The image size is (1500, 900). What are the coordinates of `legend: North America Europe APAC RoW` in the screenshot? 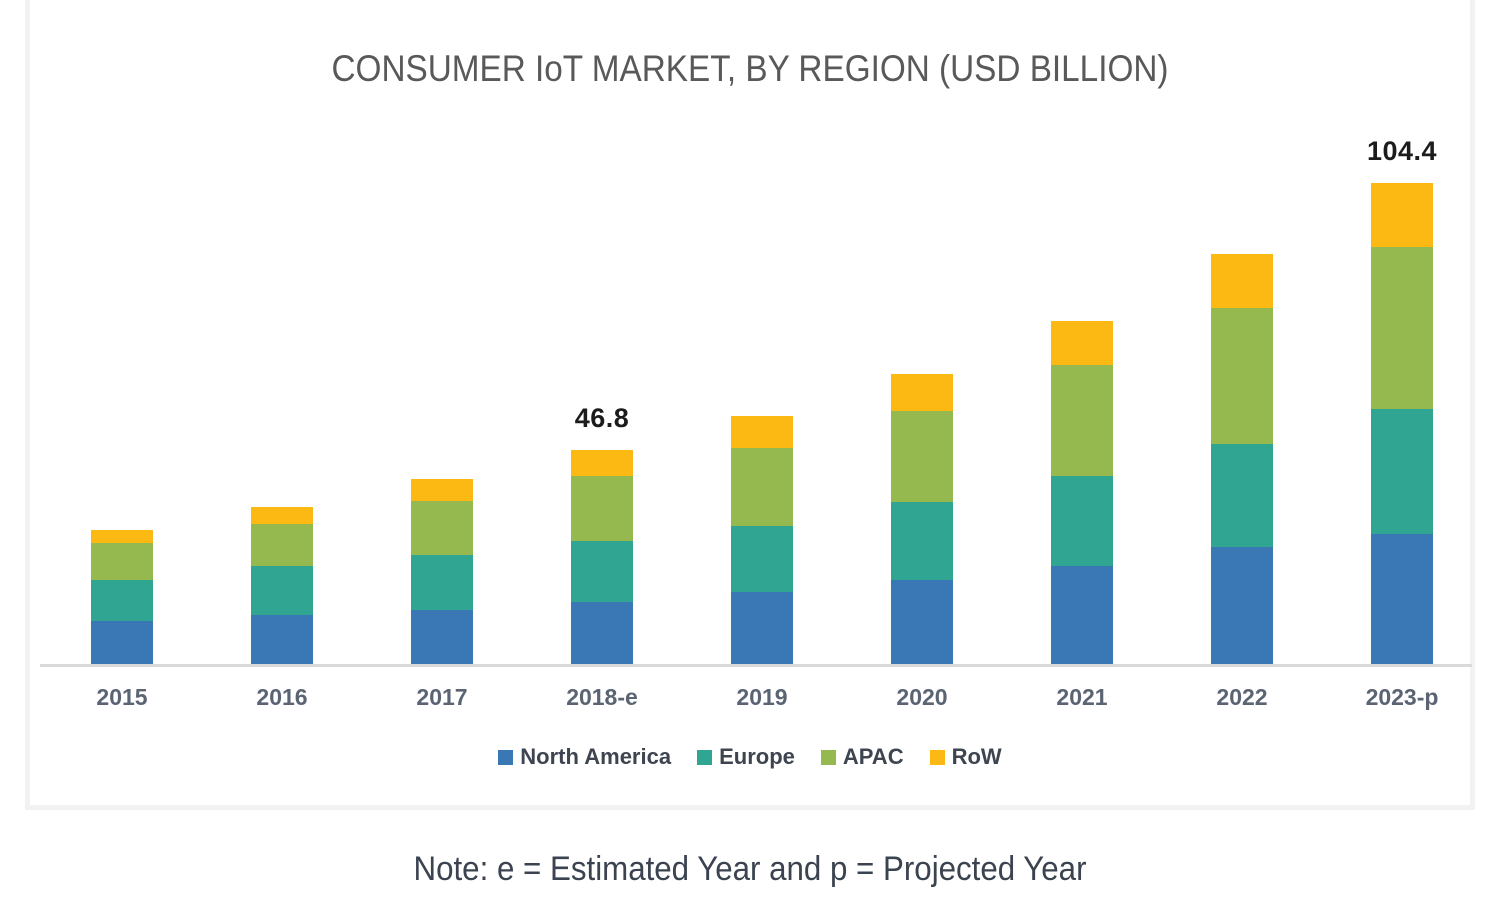 It's located at (750, 757).